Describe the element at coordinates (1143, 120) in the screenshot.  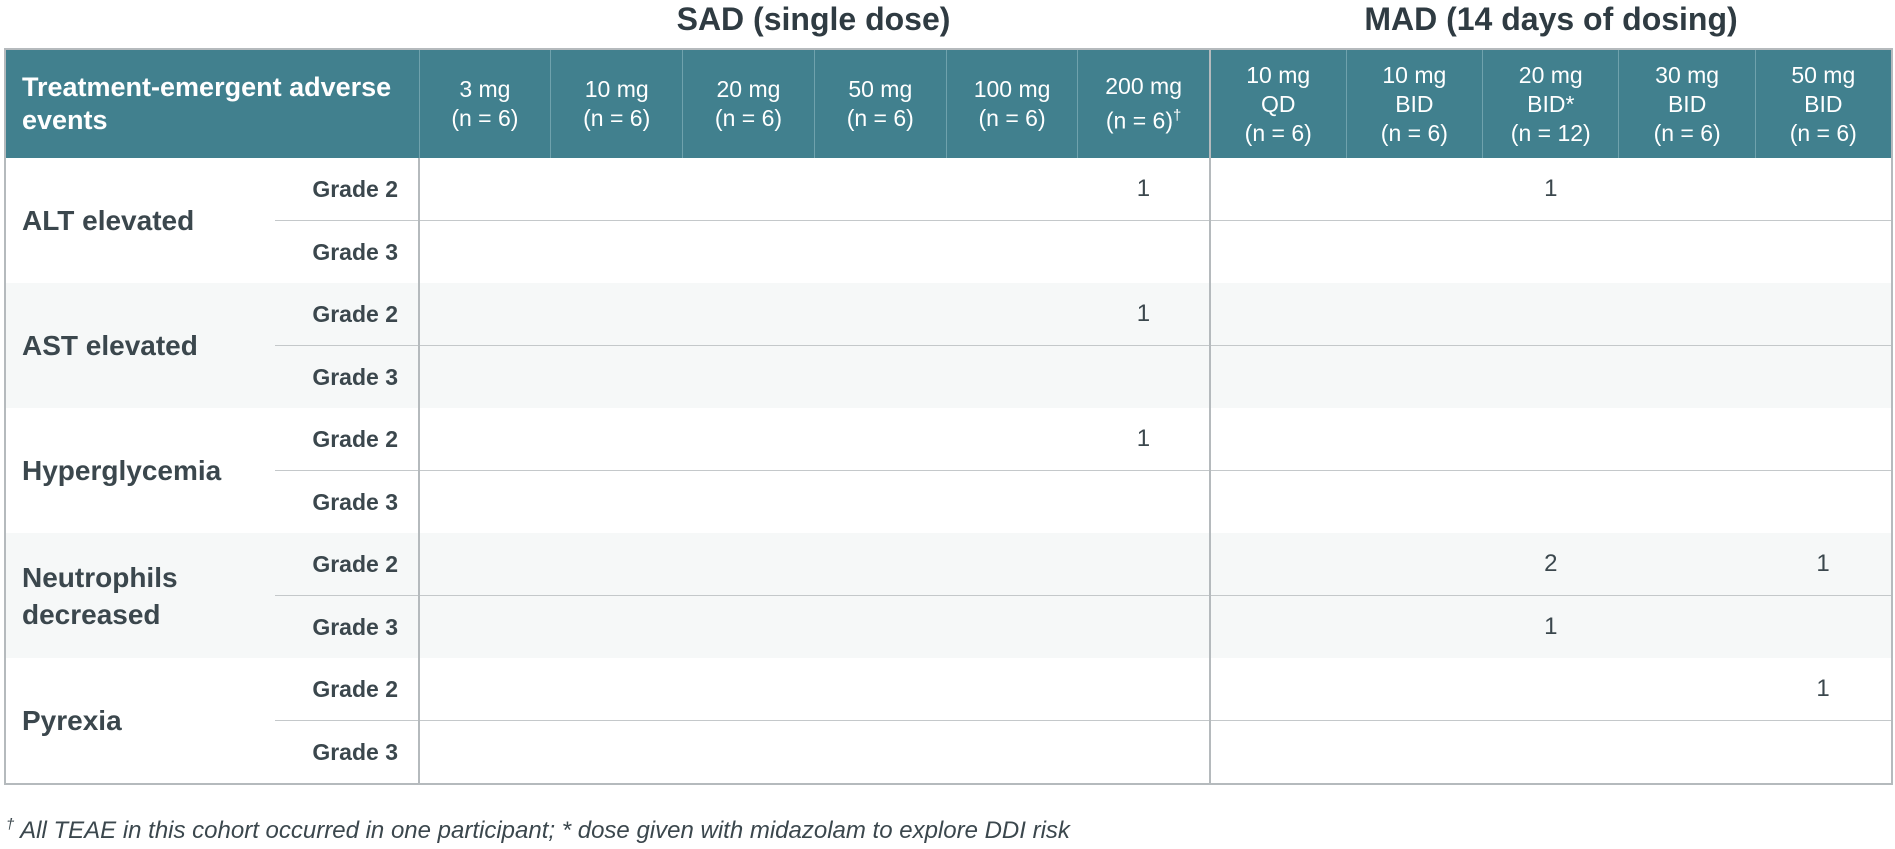
I see `column-header-line: (n = 6)†` at that location.